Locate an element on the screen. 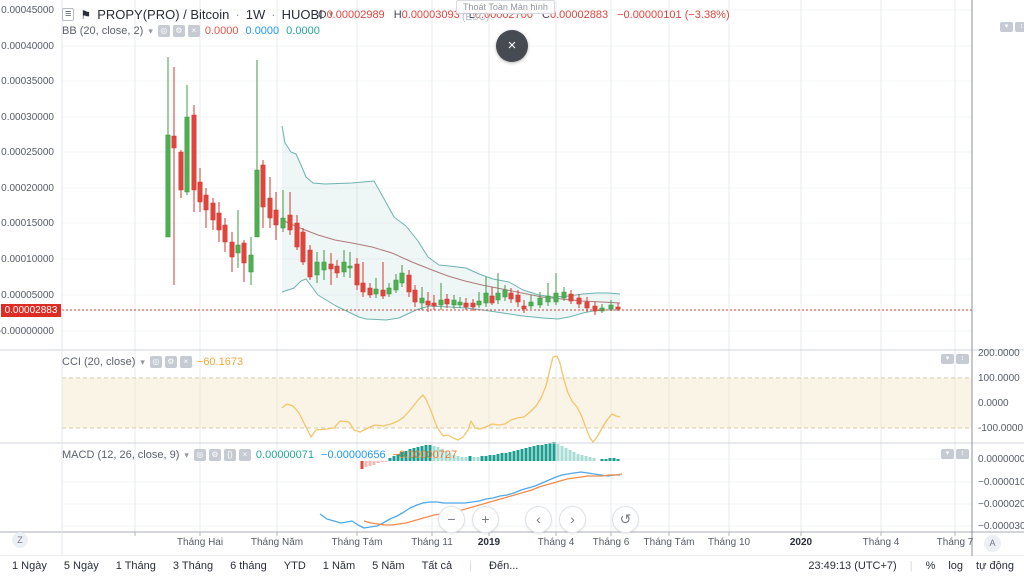 The image size is (1024, 576). time-tick: Tháng 10 is located at coordinates (729, 542).